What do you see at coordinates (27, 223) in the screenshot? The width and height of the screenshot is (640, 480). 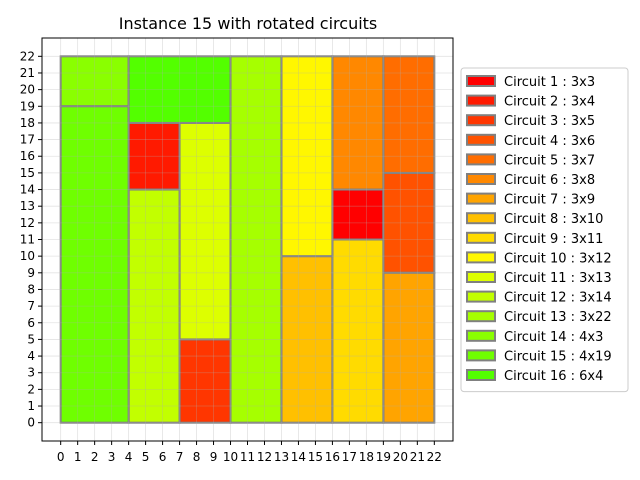 I see `y-tick-label: 12` at bounding box center [27, 223].